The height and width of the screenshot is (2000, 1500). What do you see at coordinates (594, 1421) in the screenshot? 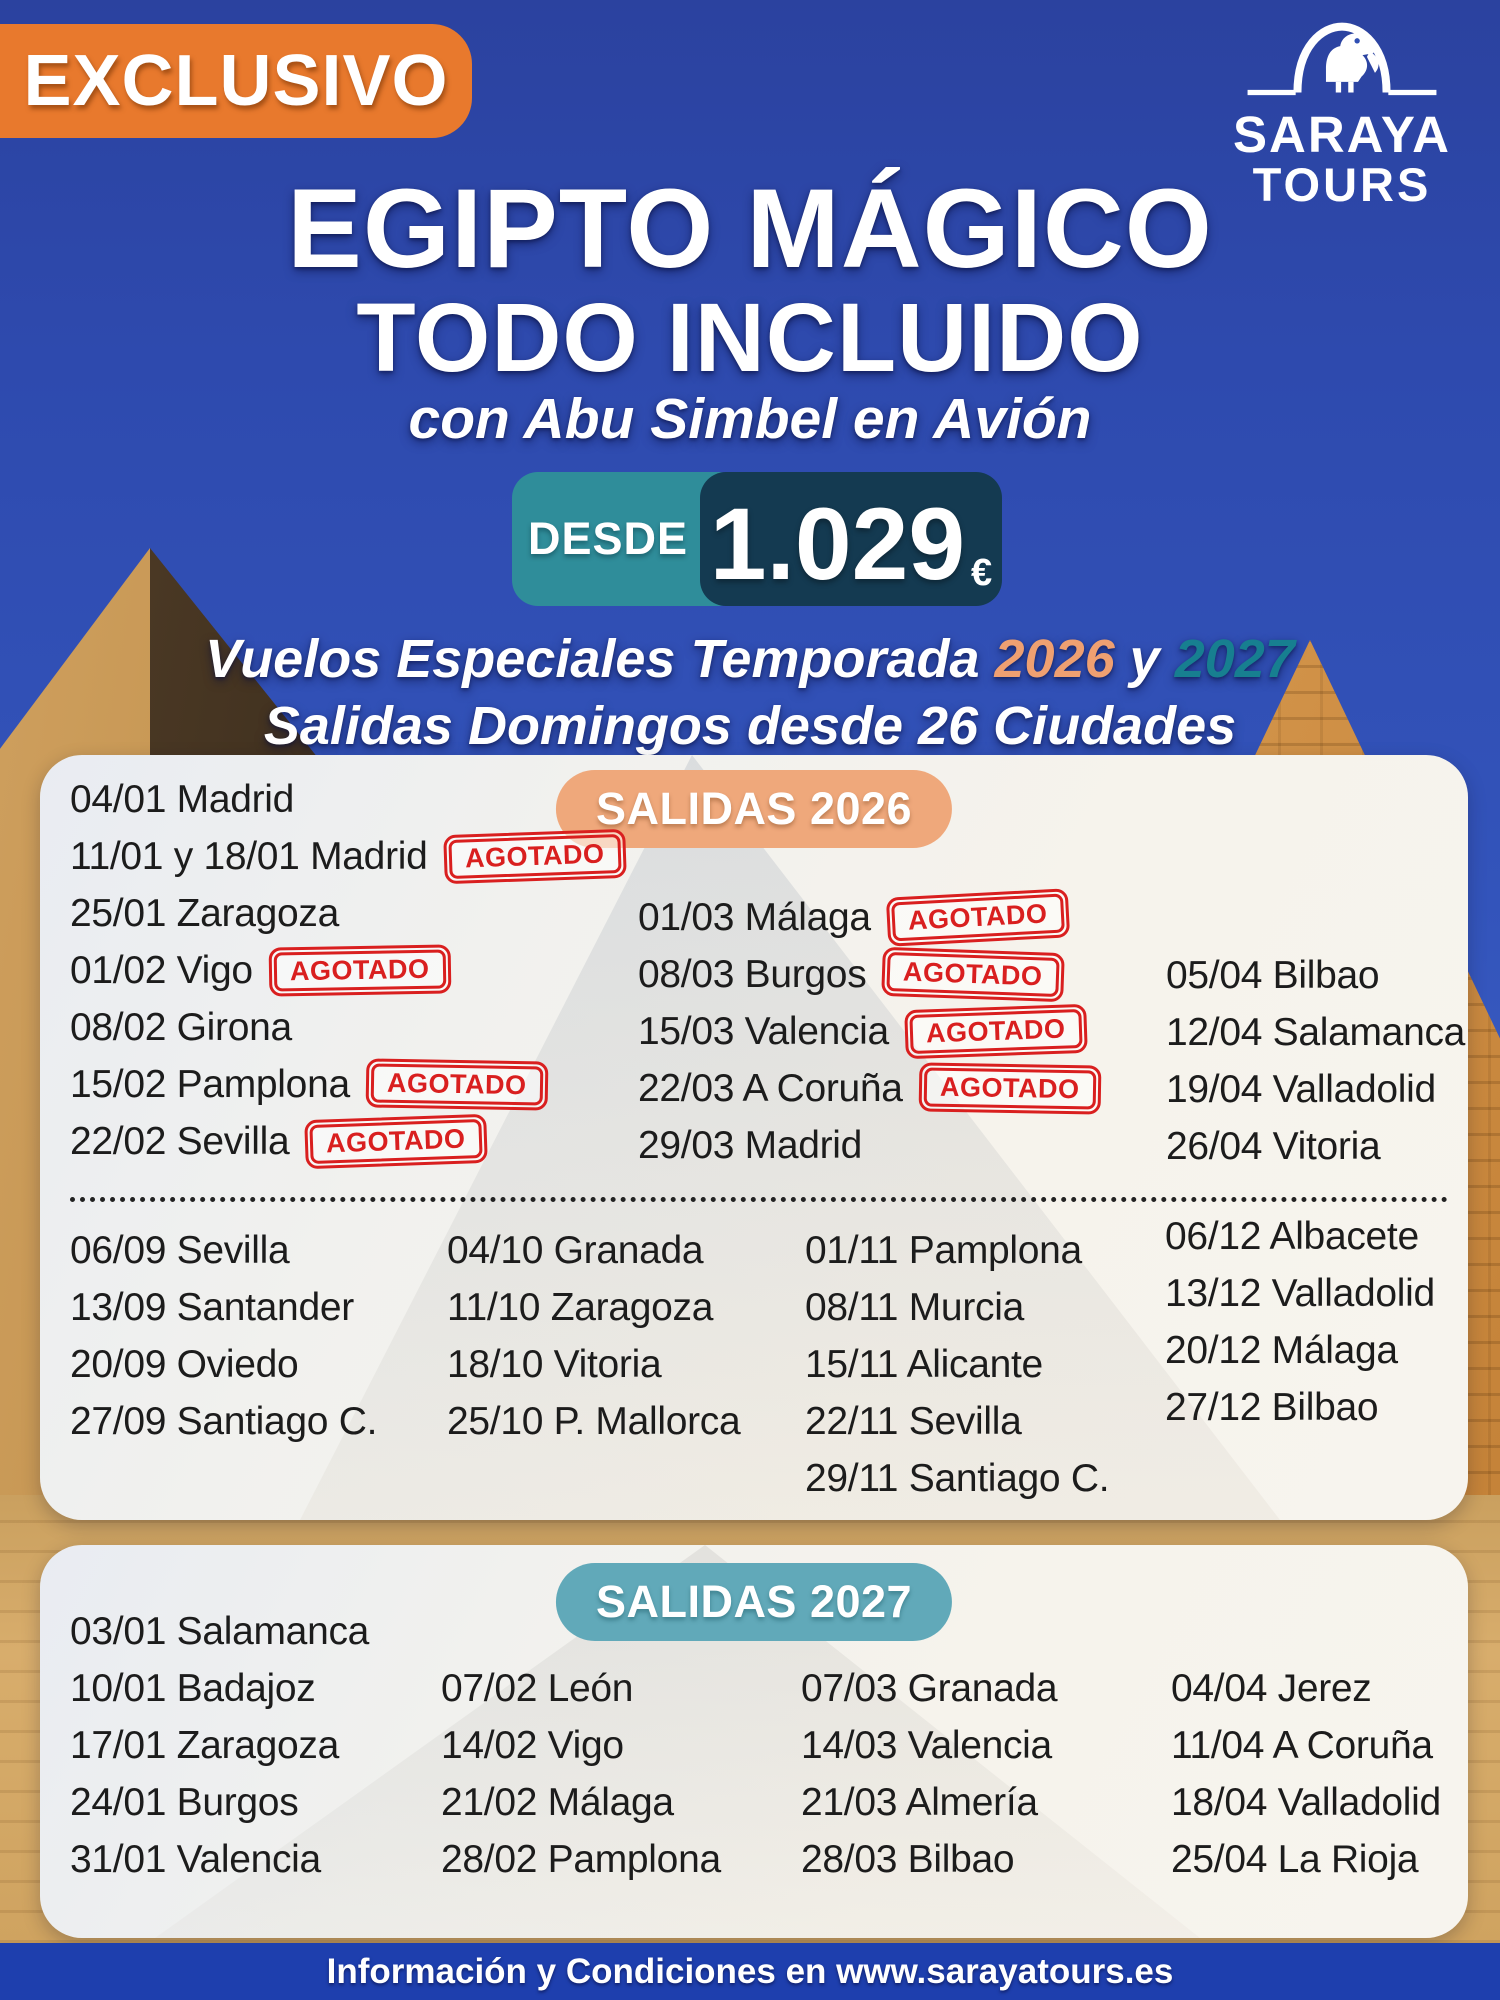
I see `departure-text: 25/10 P. Mallorca` at bounding box center [594, 1421].